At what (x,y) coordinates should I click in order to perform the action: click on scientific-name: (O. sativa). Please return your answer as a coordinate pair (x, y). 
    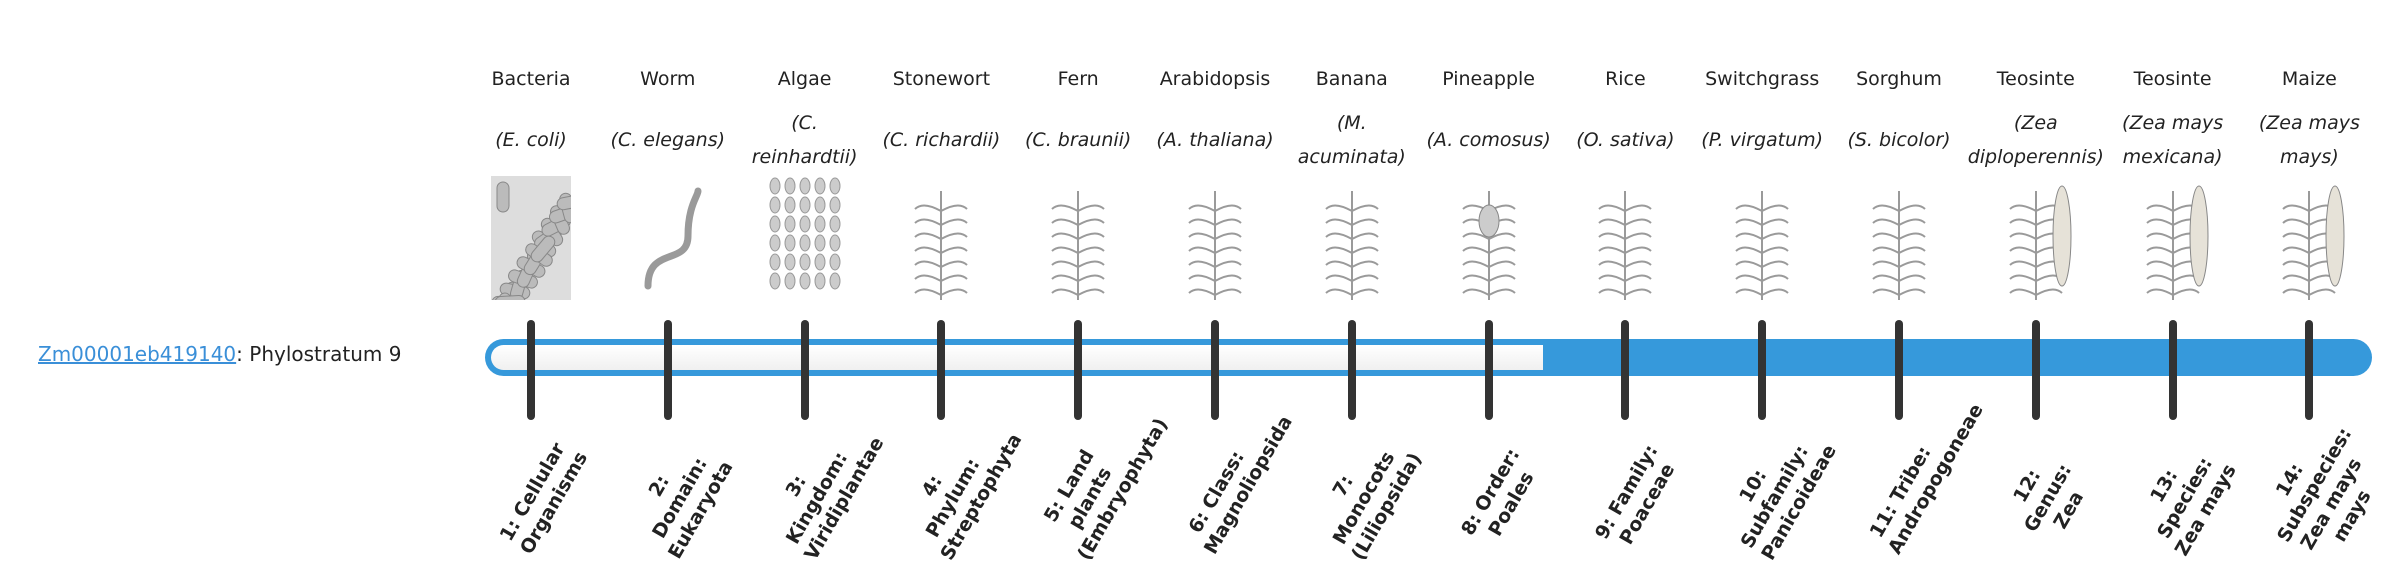
    Looking at the image, I should click on (1625, 140).